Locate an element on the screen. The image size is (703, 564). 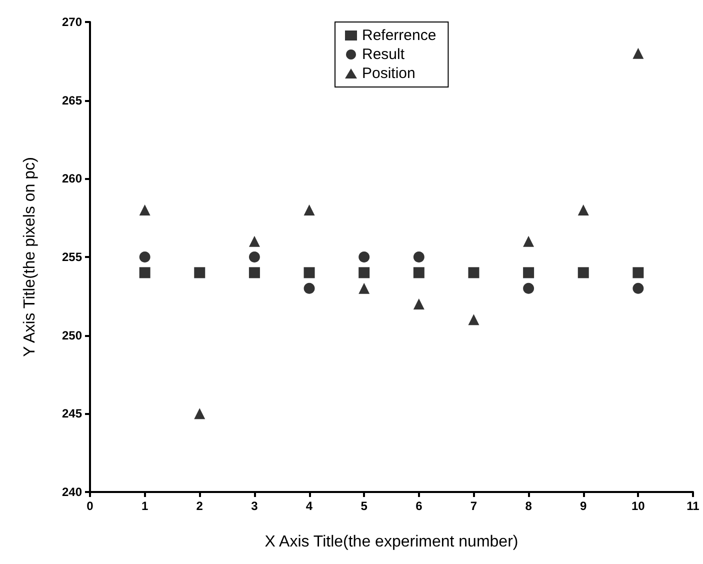
x-tick-label: 11 is located at coordinates (693, 506).